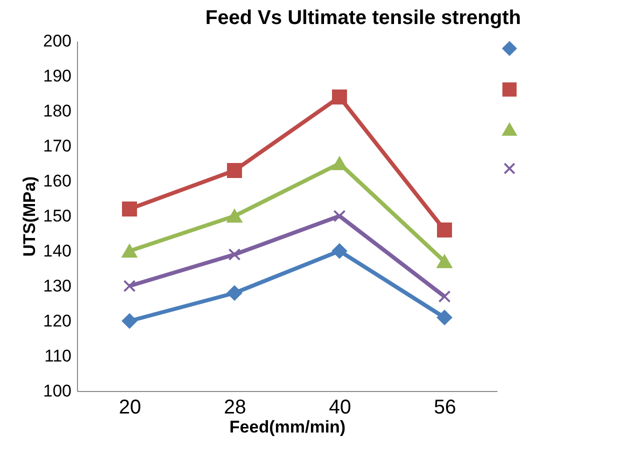  What do you see at coordinates (57, 321) in the screenshot?
I see `y-tick-label: 120` at bounding box center [57, 321].